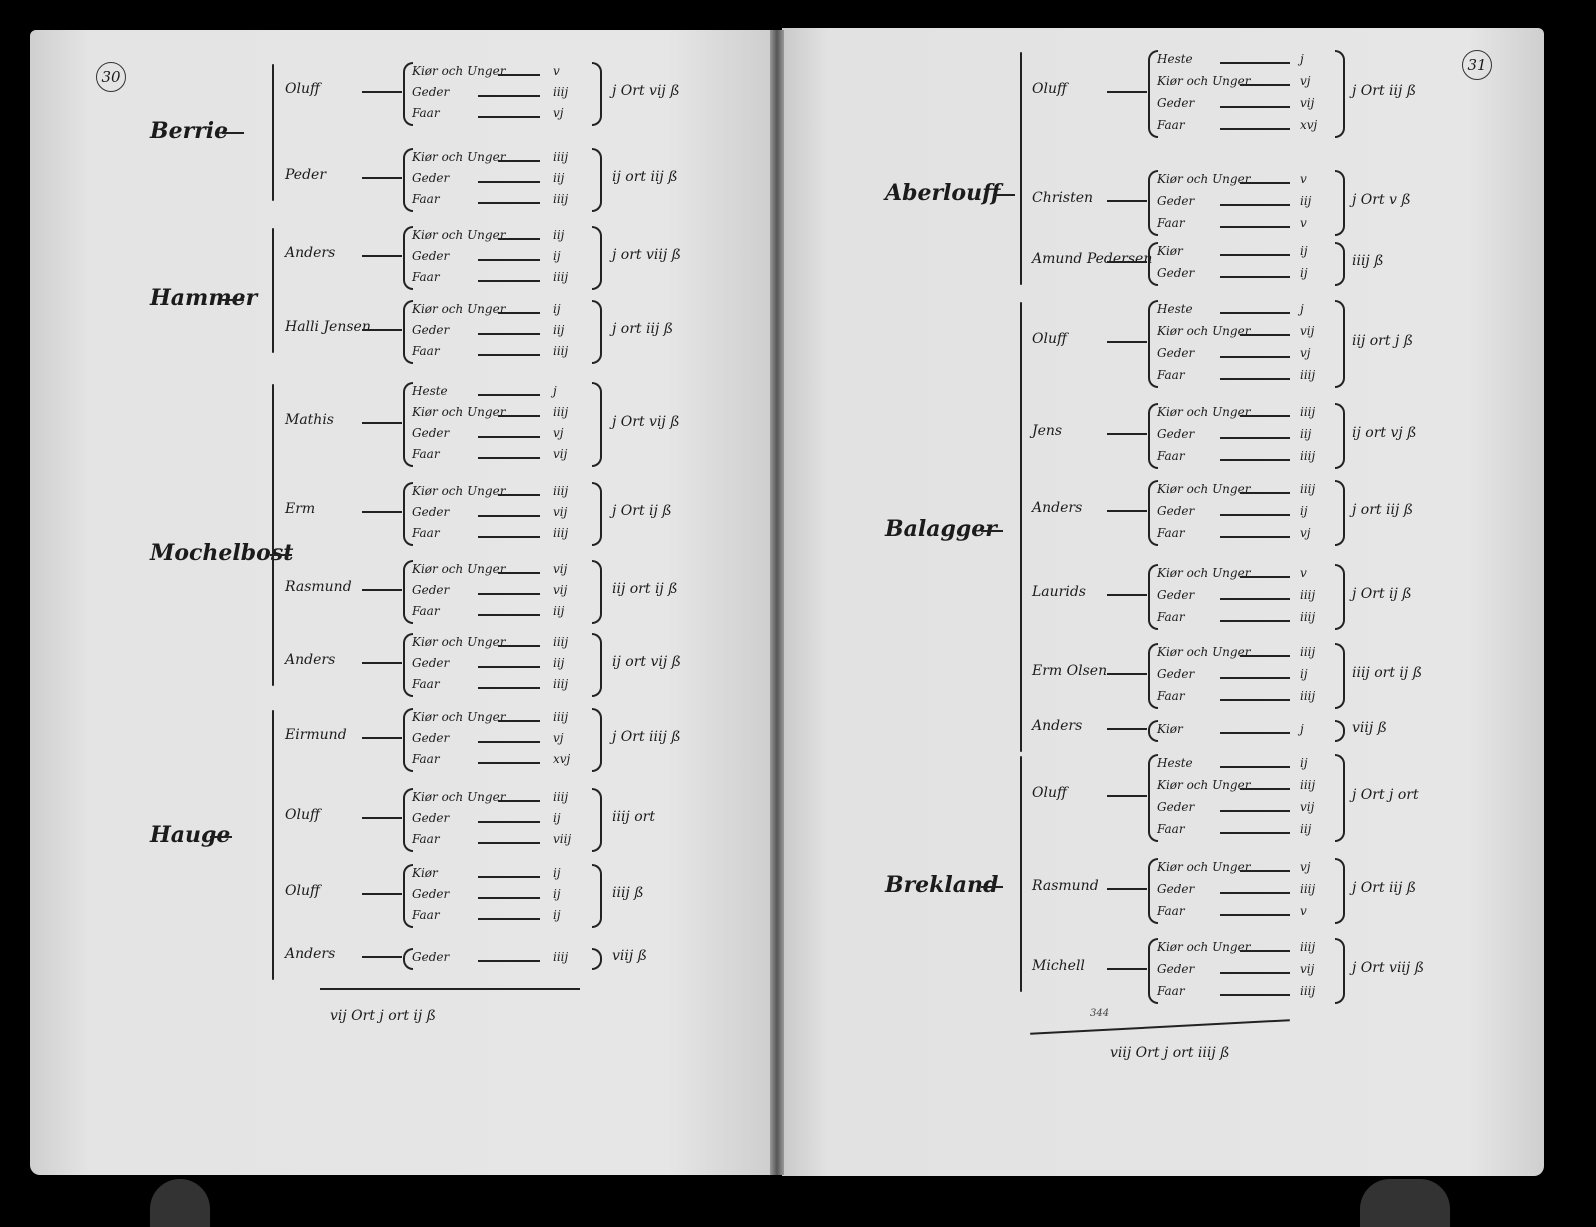 This screenshot has width=1596, height=1227. I want to click on entry-total: ij ort iij ß, so click(645, 177).